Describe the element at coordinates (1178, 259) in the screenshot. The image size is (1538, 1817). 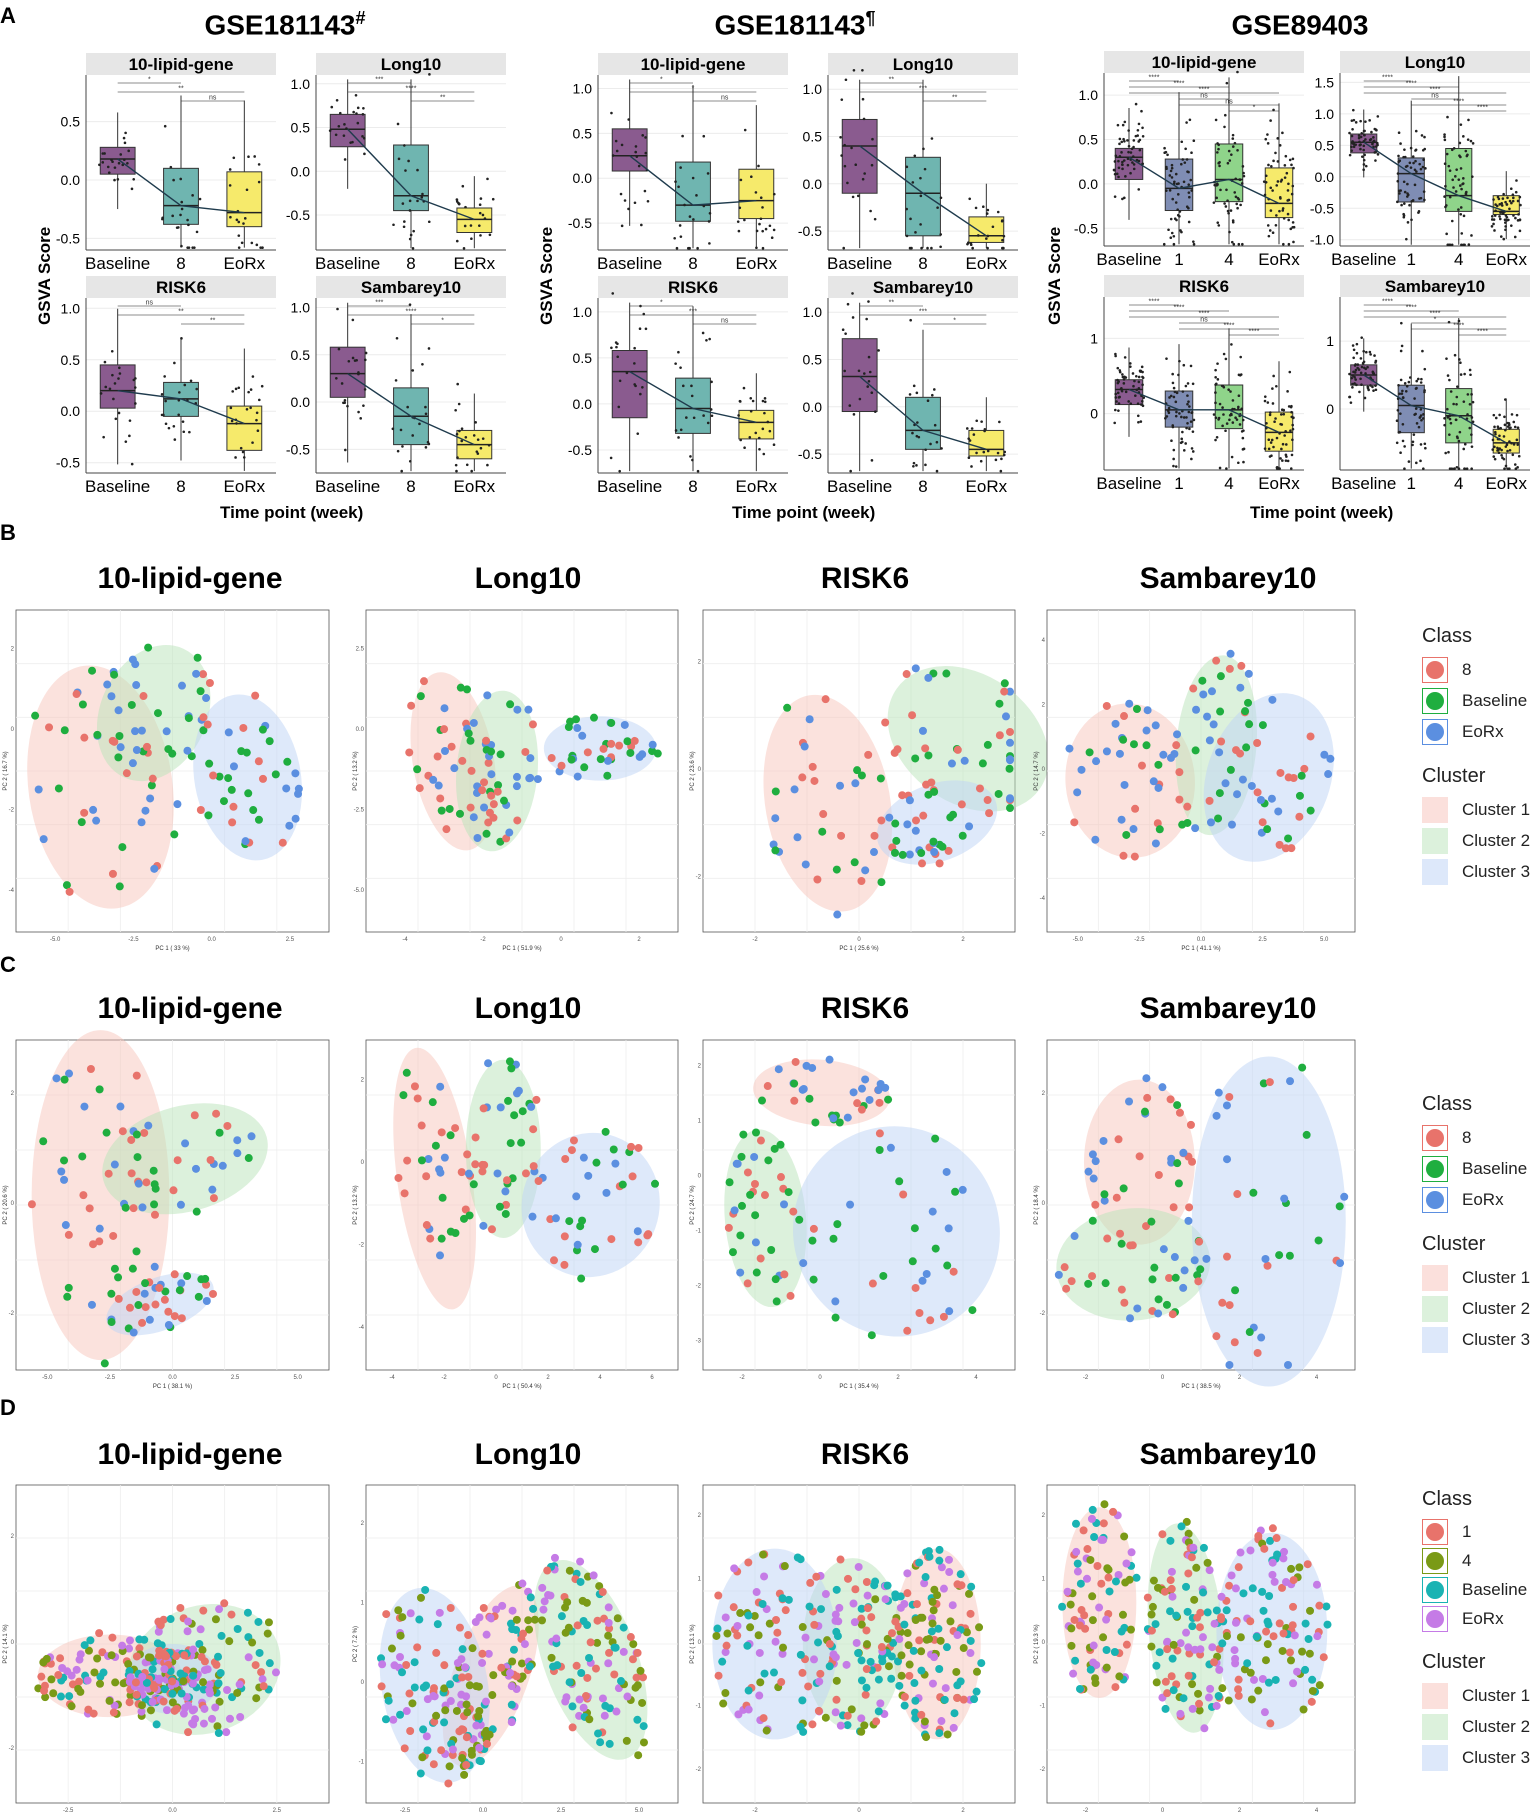
I see `x-tick-label: 1` at that location.